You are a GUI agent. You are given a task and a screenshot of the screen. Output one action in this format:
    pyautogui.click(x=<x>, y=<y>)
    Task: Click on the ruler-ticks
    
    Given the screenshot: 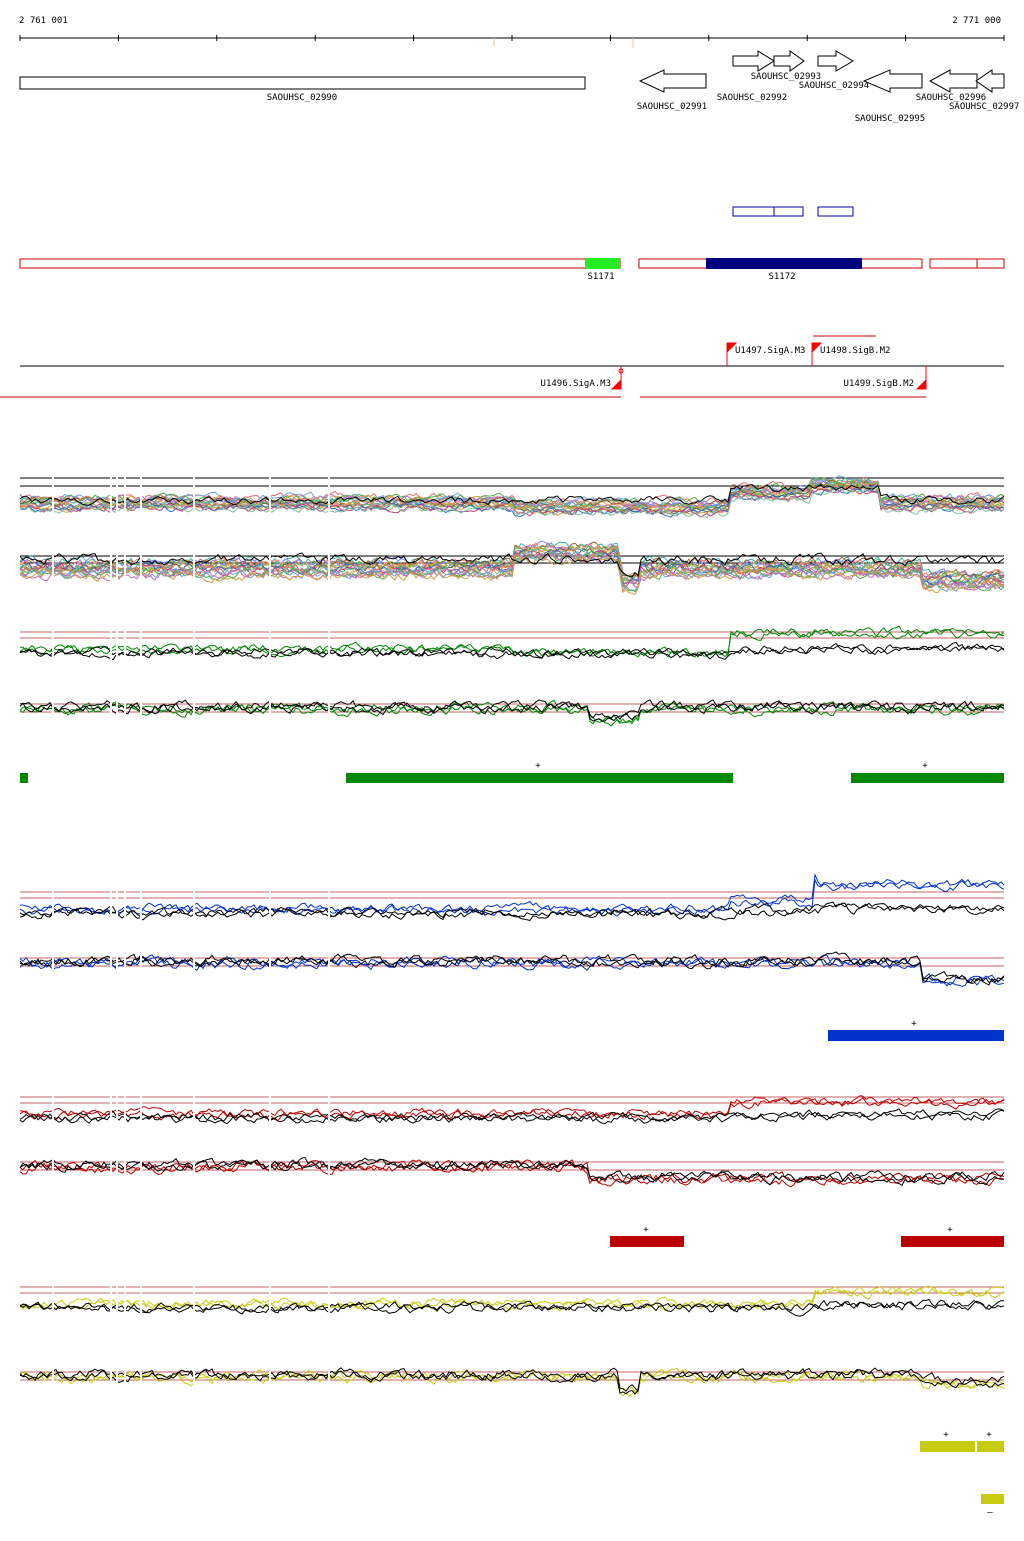 What is the action you would take?
    pyautogui.click(x=512, y=41)
    